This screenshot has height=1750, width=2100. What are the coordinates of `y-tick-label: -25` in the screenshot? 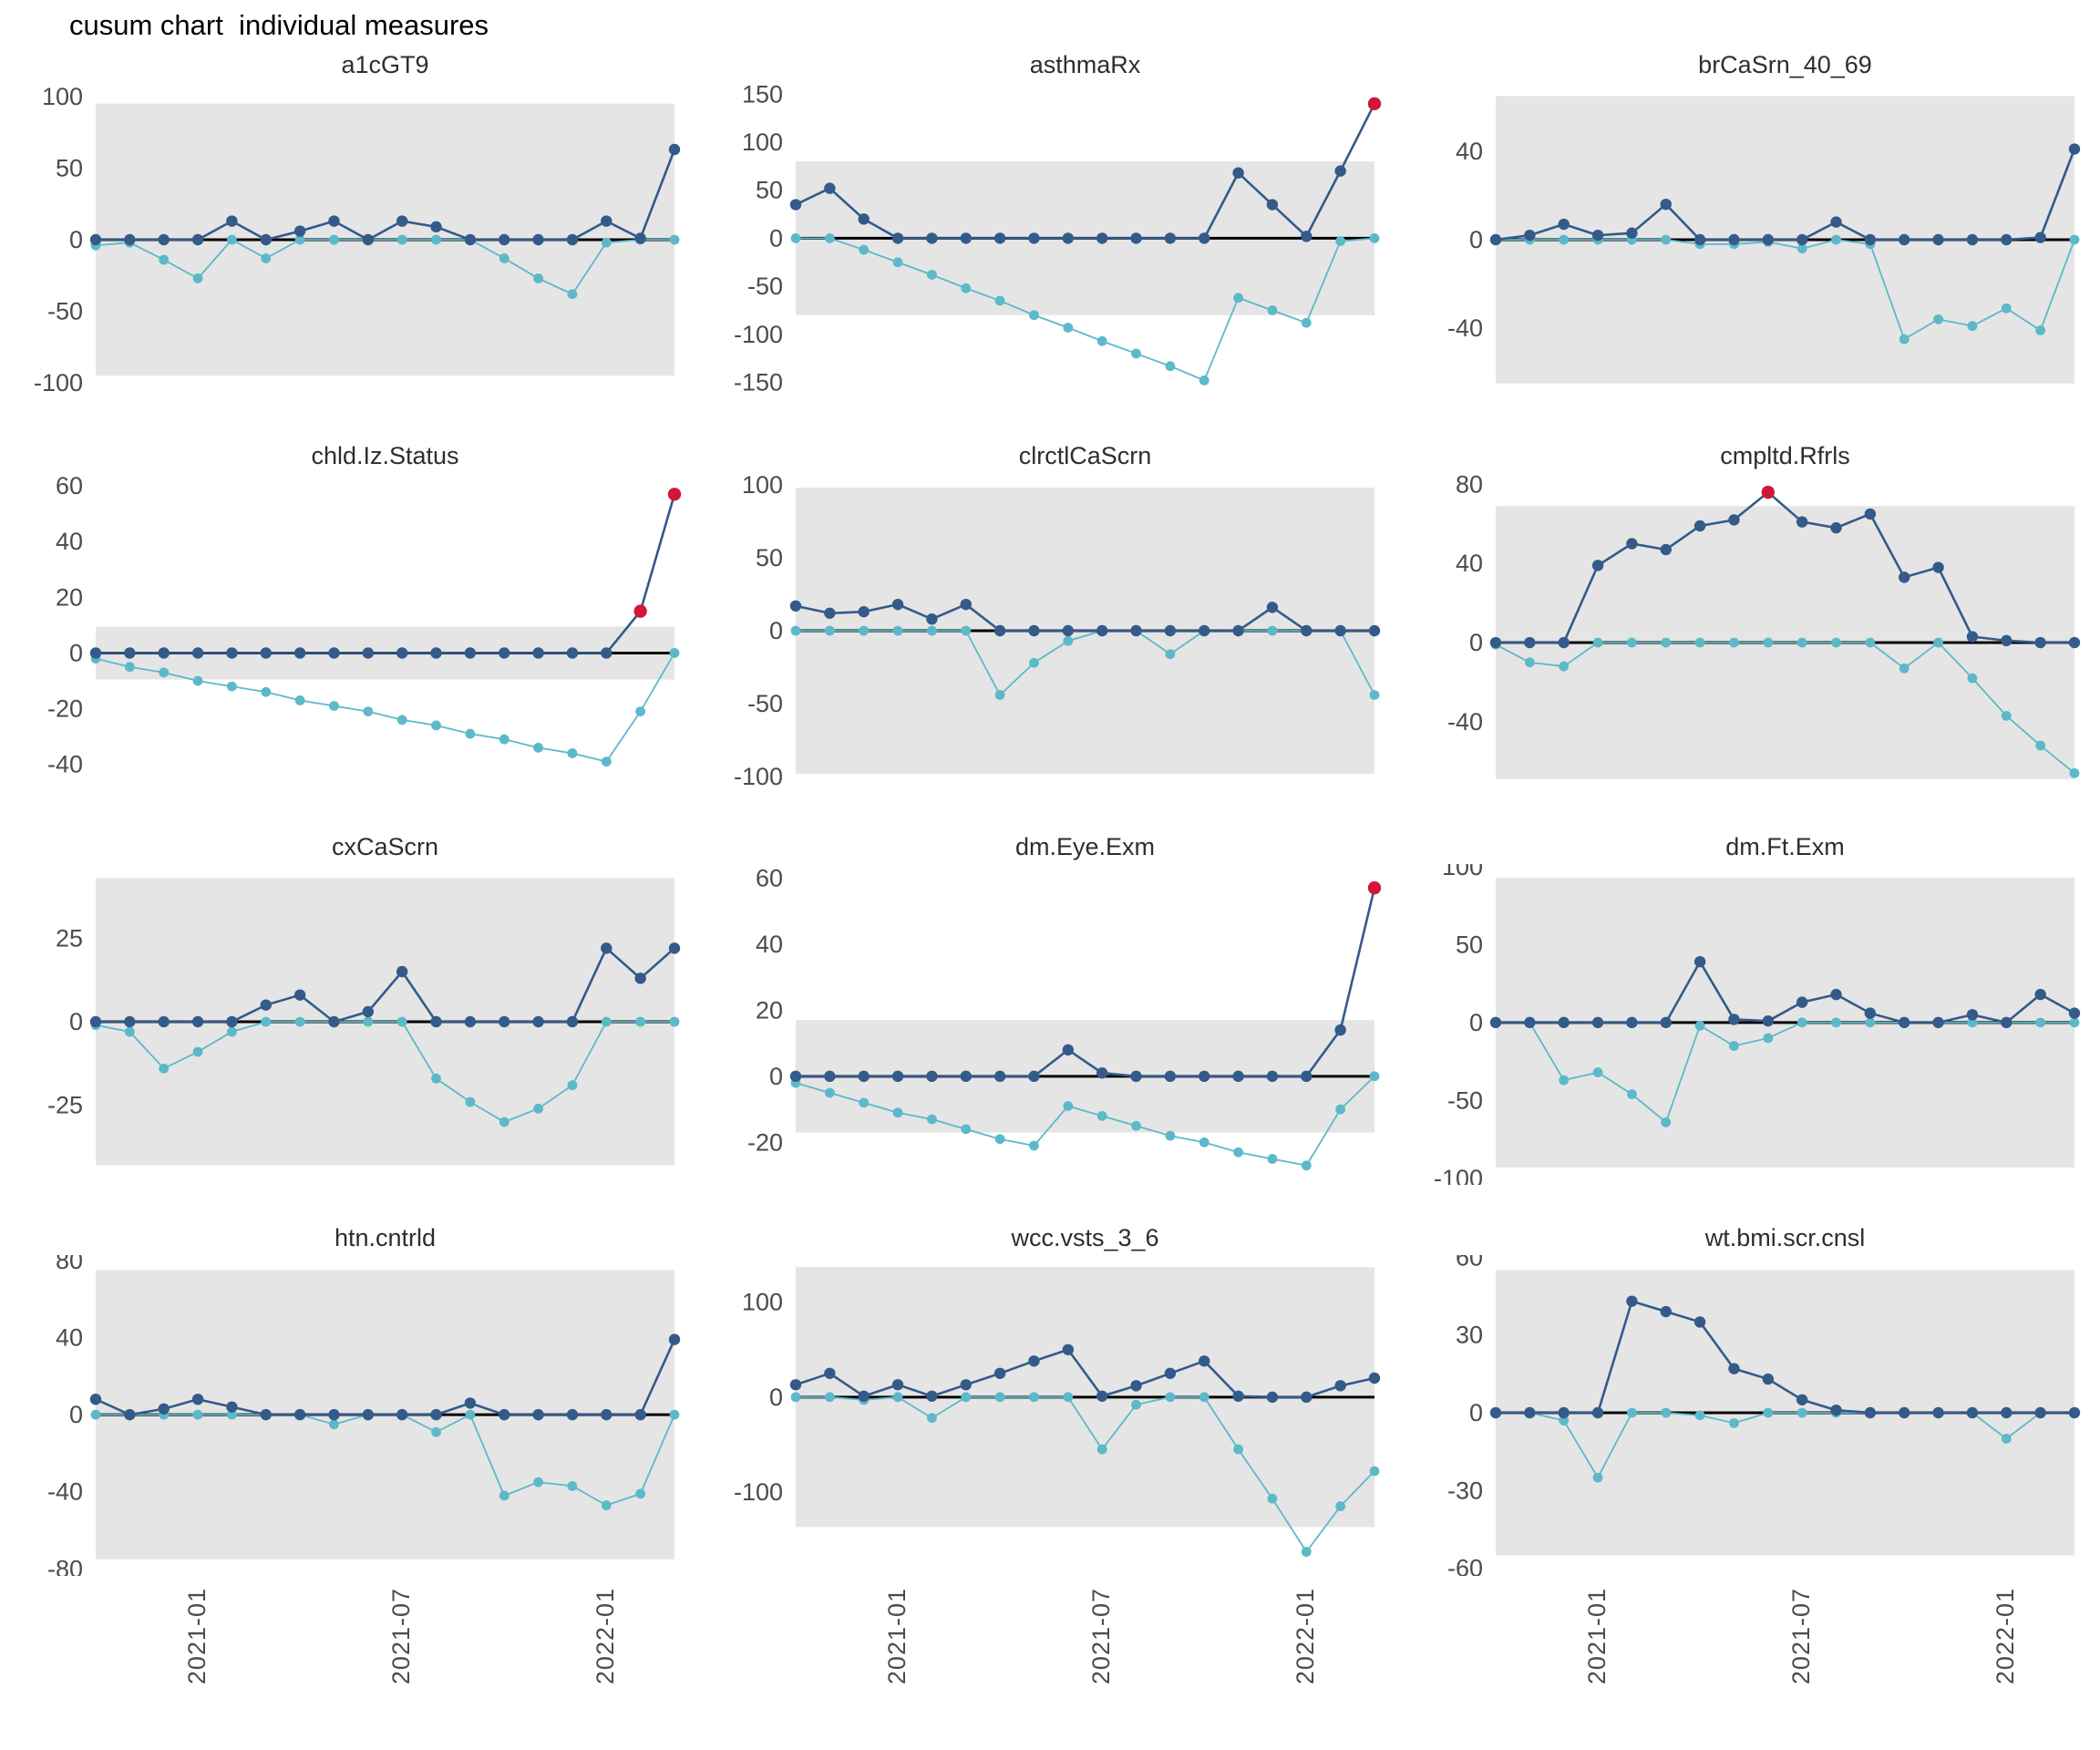 It's located at (65, 1105).